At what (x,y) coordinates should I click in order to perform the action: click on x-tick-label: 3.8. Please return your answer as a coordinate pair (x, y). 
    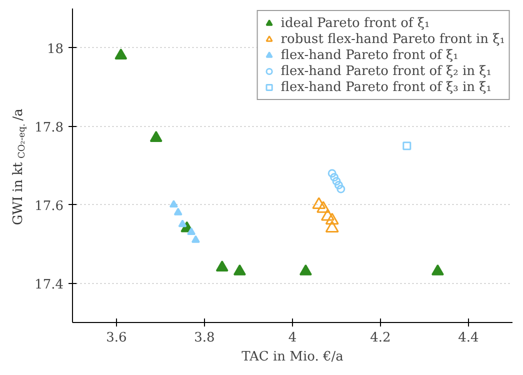
    Looking at the image, I should click on (204, 338).